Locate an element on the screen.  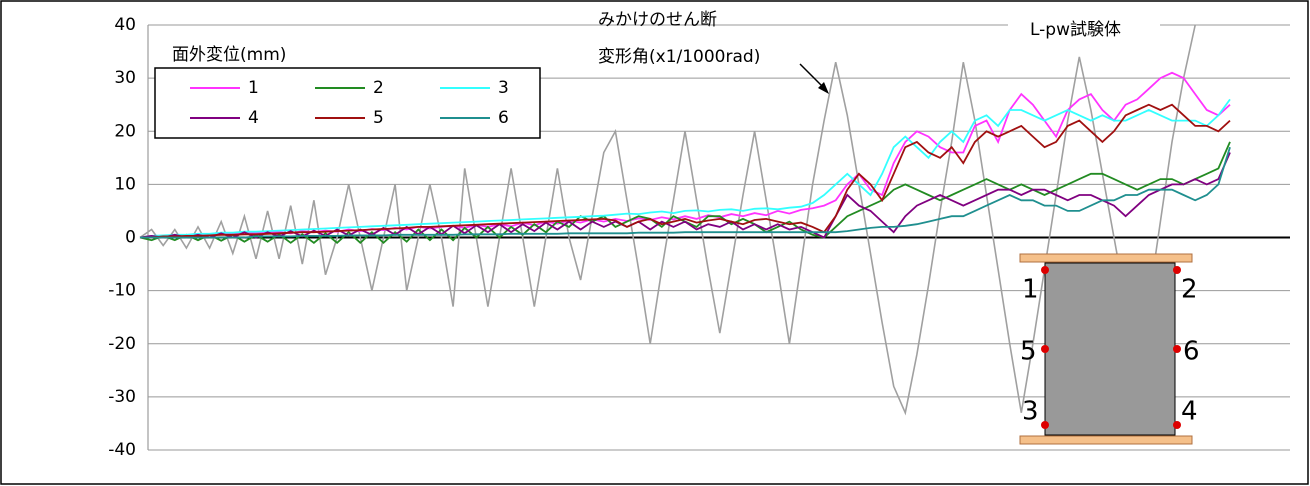
wall is located at coordinates (1110, 349).